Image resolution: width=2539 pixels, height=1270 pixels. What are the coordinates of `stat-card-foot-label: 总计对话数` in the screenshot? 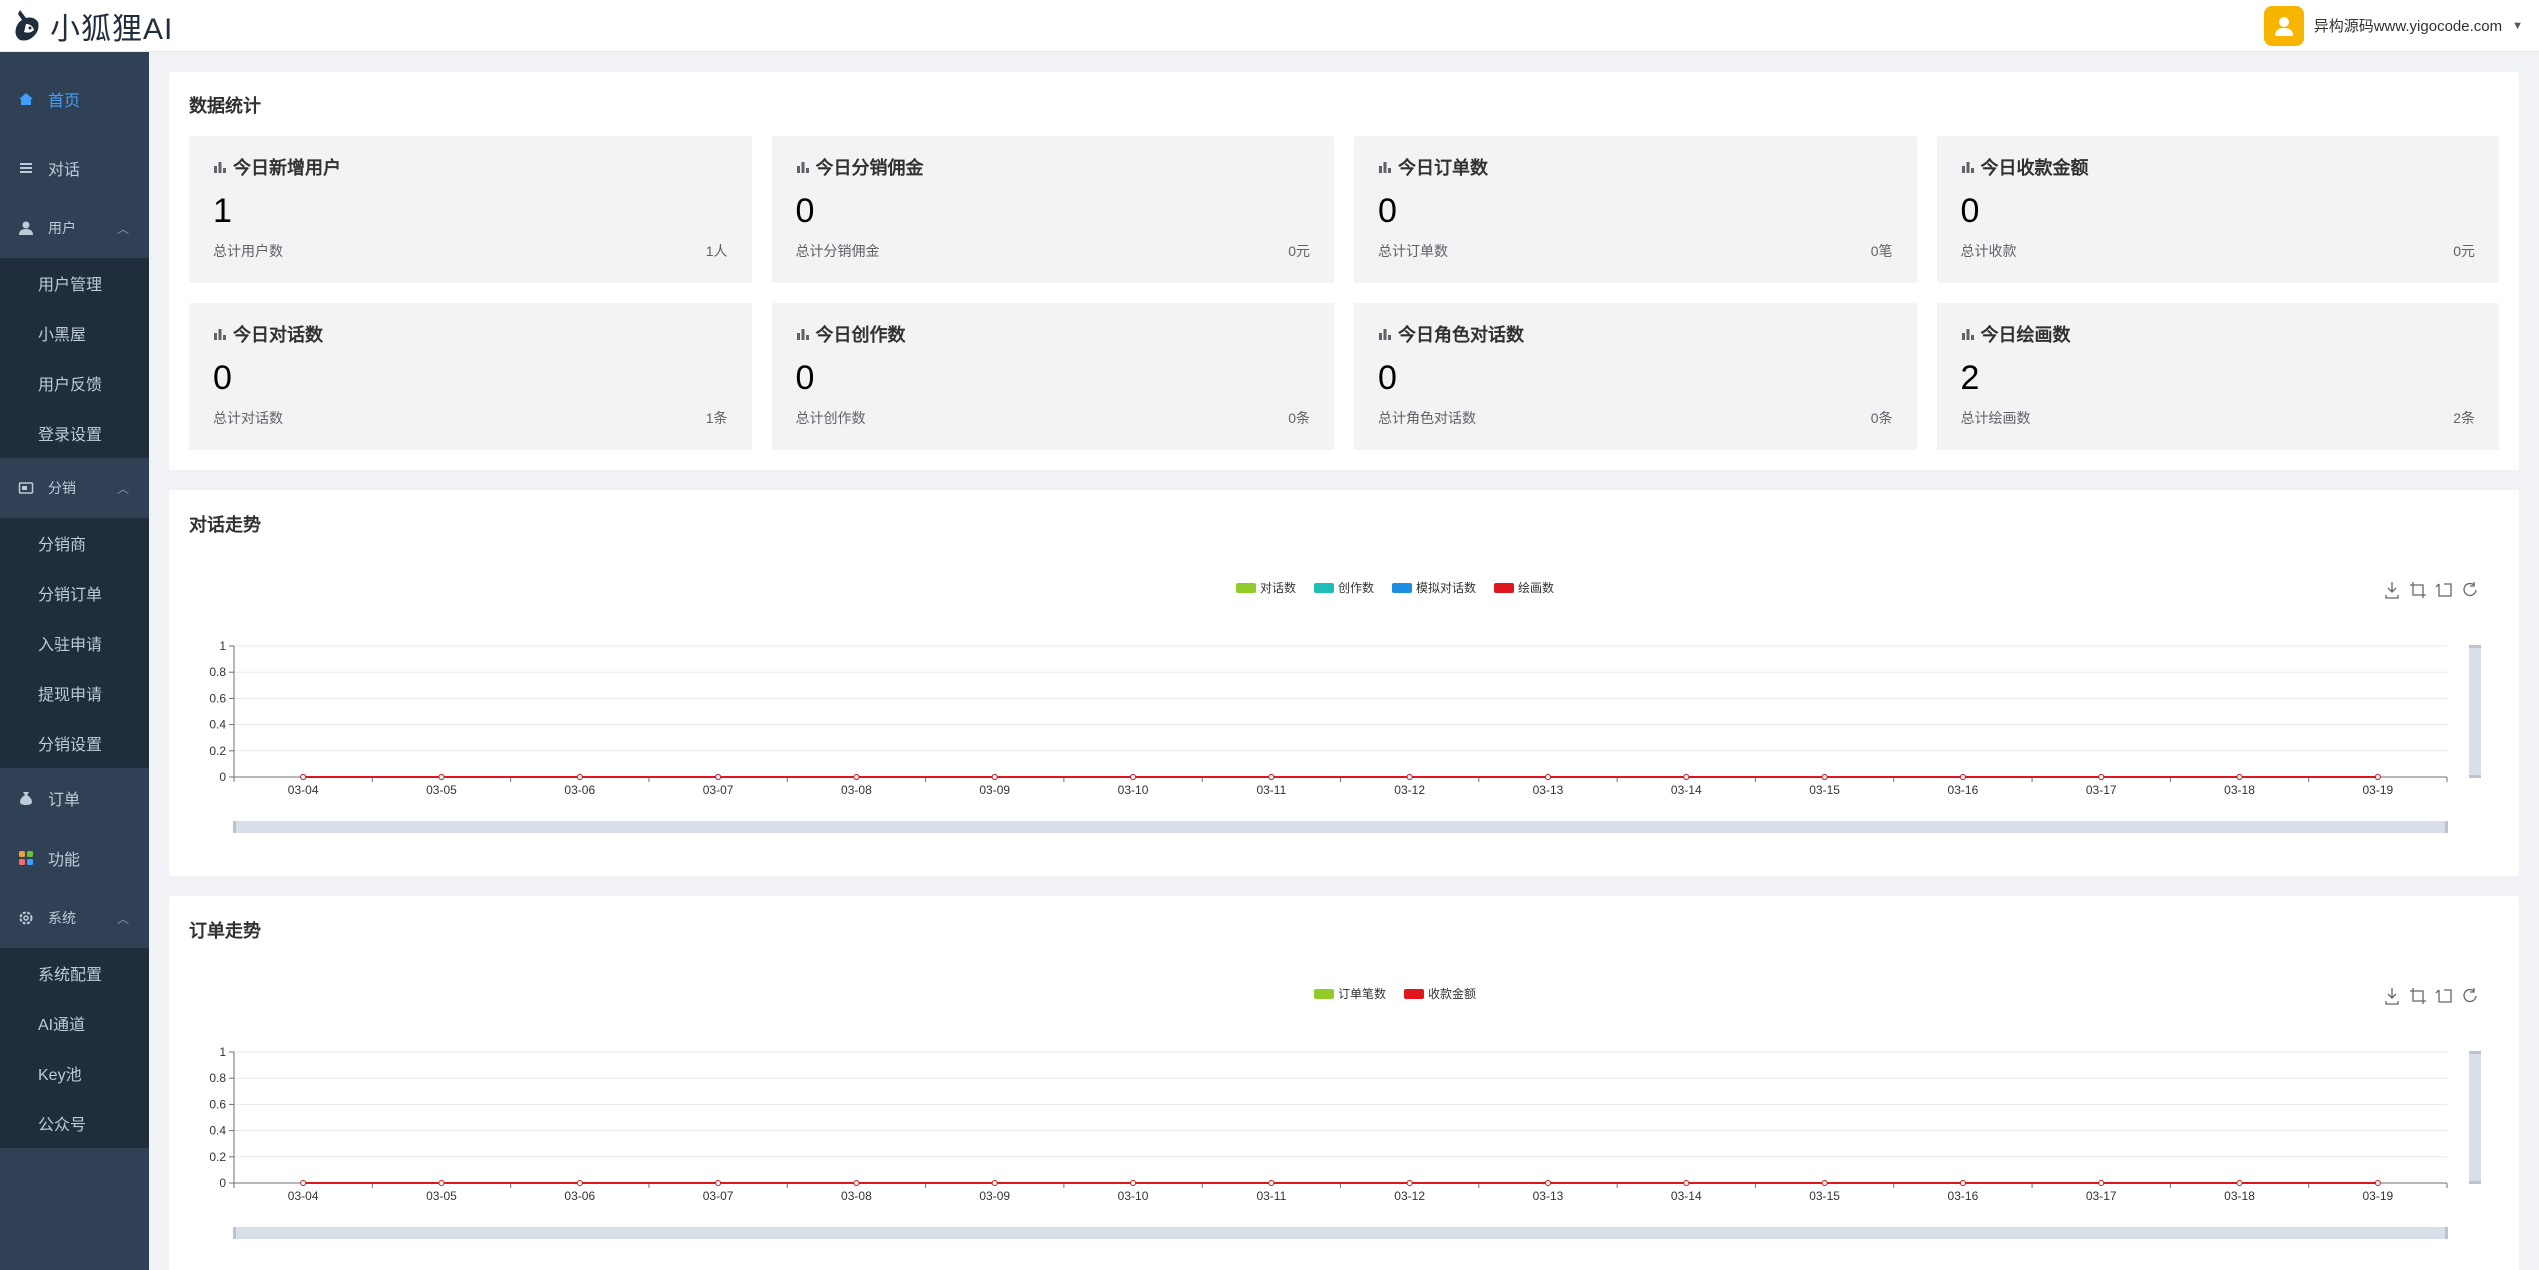 It's located at (248, 418).